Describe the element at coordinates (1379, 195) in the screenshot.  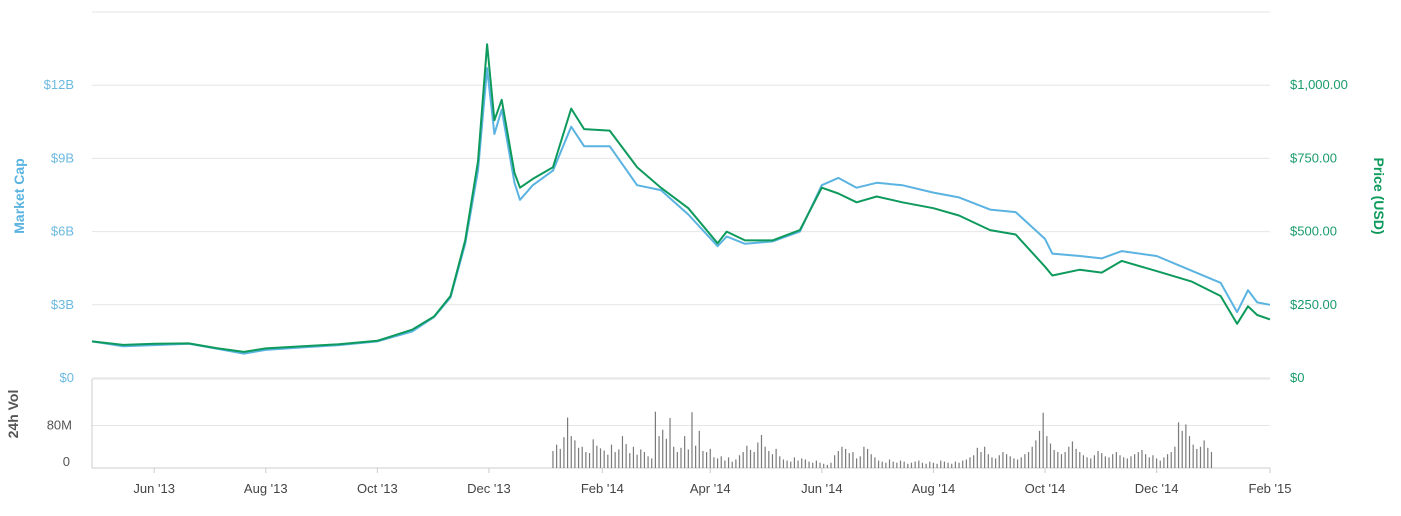
I see `ylabel-right: Price (USD)` at that location.